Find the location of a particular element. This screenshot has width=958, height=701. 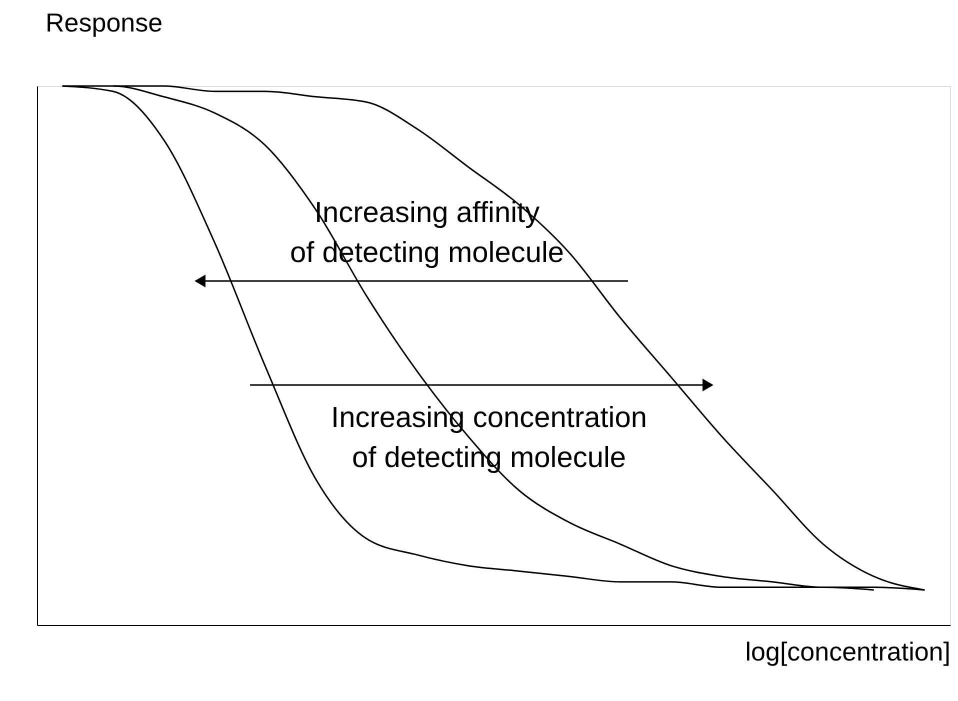

x-axis-title: log[concentration] is located at coordinates (847, 651).